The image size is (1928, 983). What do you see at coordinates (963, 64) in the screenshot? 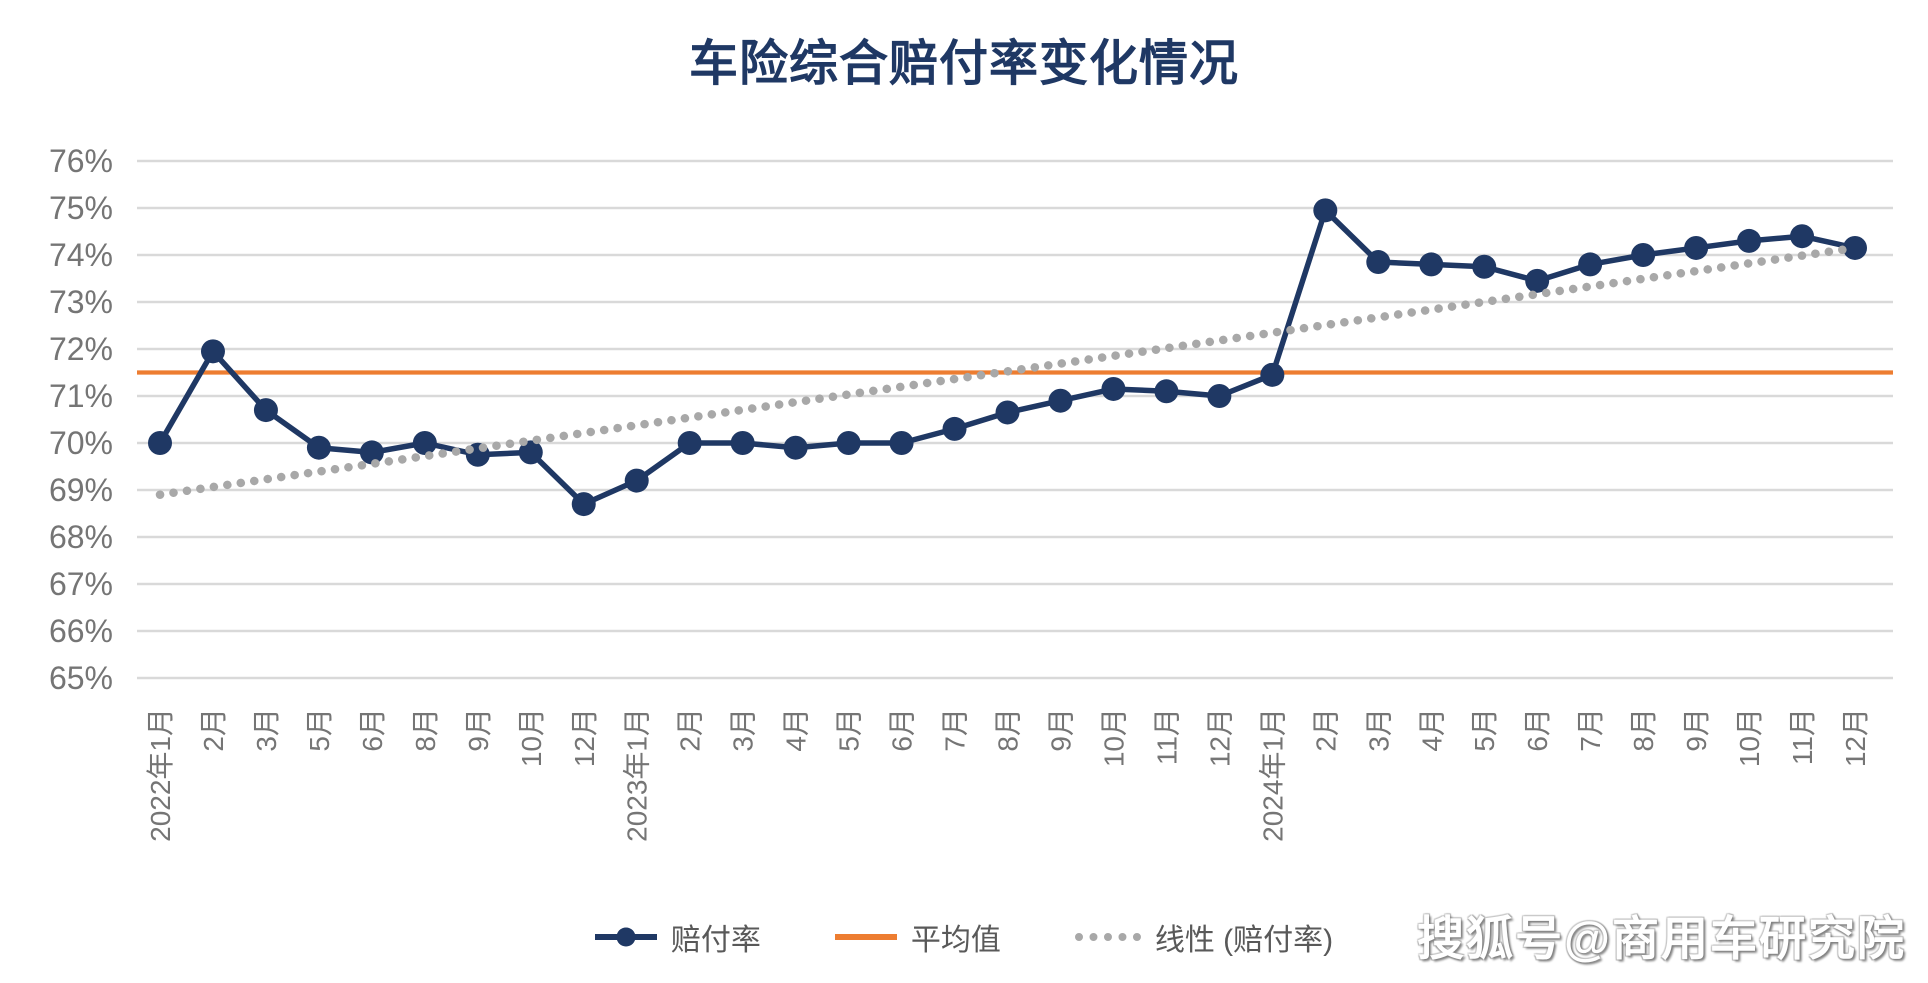
I see `chart-title: 车险综合赔付率变化情况` at bounding box center [963, 64].